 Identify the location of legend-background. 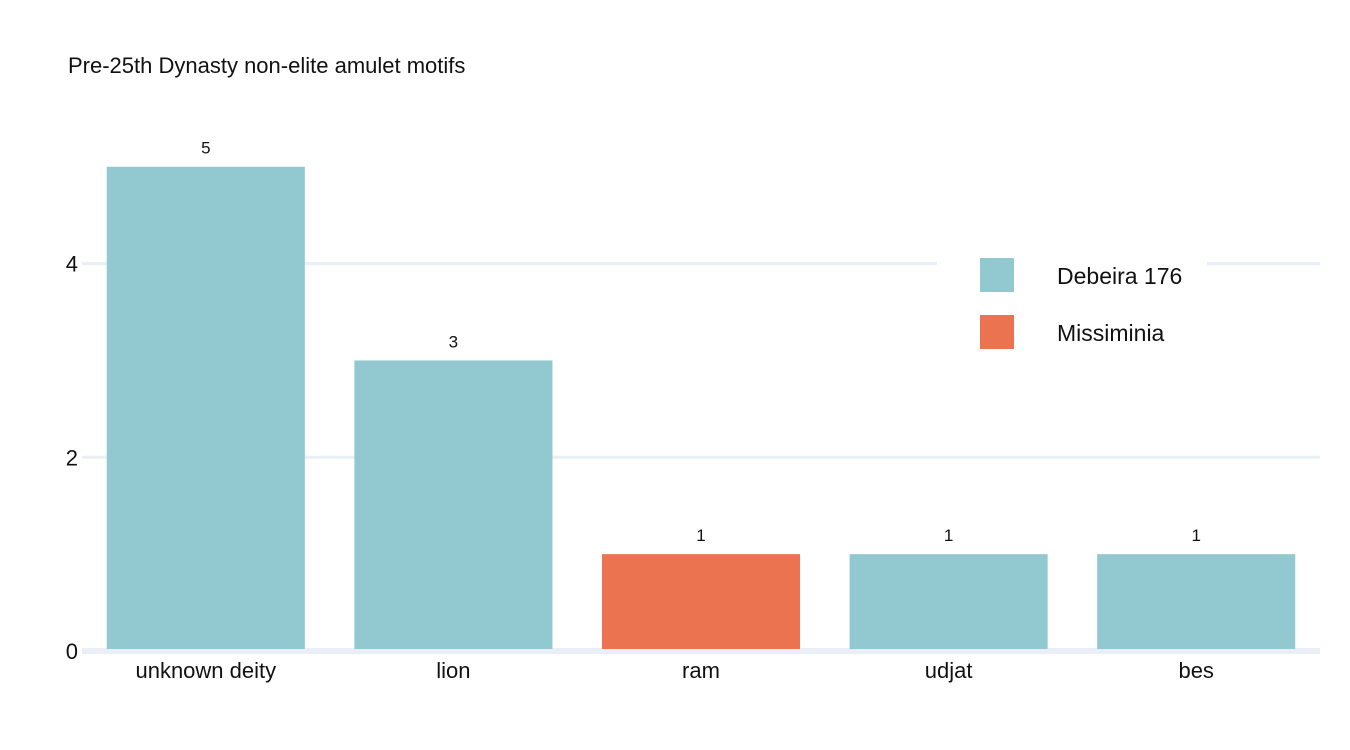
(1072, 302).